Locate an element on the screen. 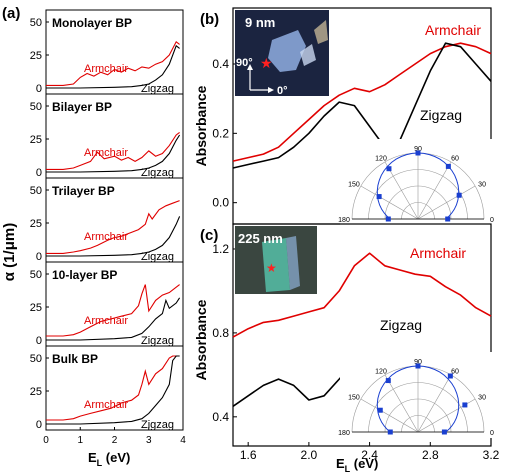  panel-b-inset-thickness: 9 nm is located at coordinates (260, 22).